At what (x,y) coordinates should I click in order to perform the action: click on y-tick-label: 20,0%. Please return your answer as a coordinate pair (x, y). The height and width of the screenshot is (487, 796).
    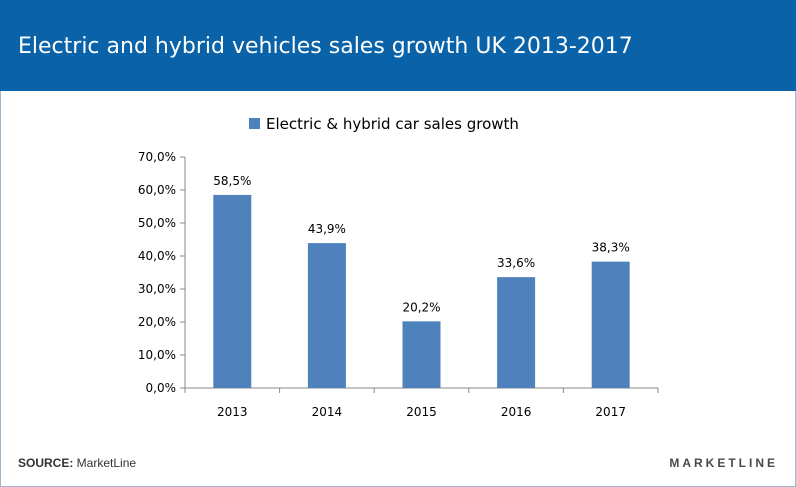
    Looking at the image, I should click on (157, 322).